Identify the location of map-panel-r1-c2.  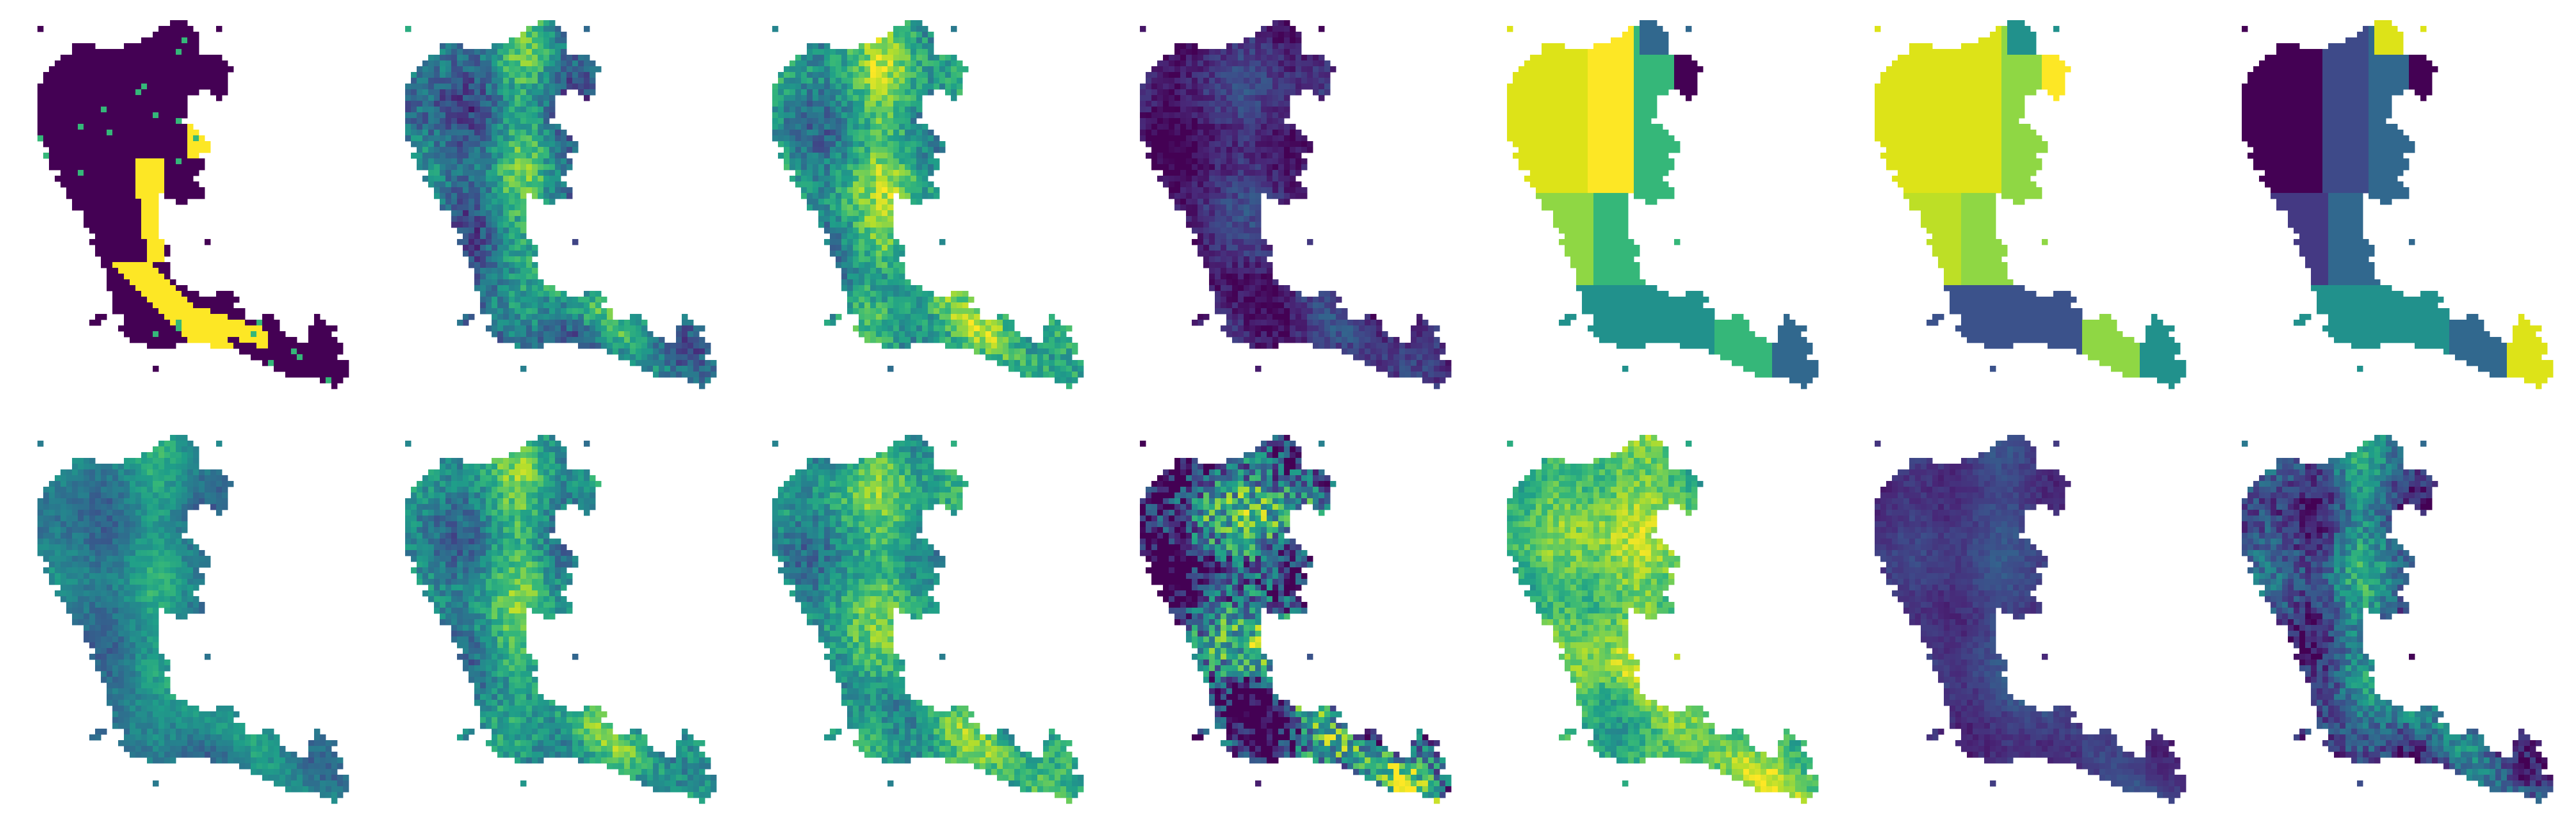
(560, 210).